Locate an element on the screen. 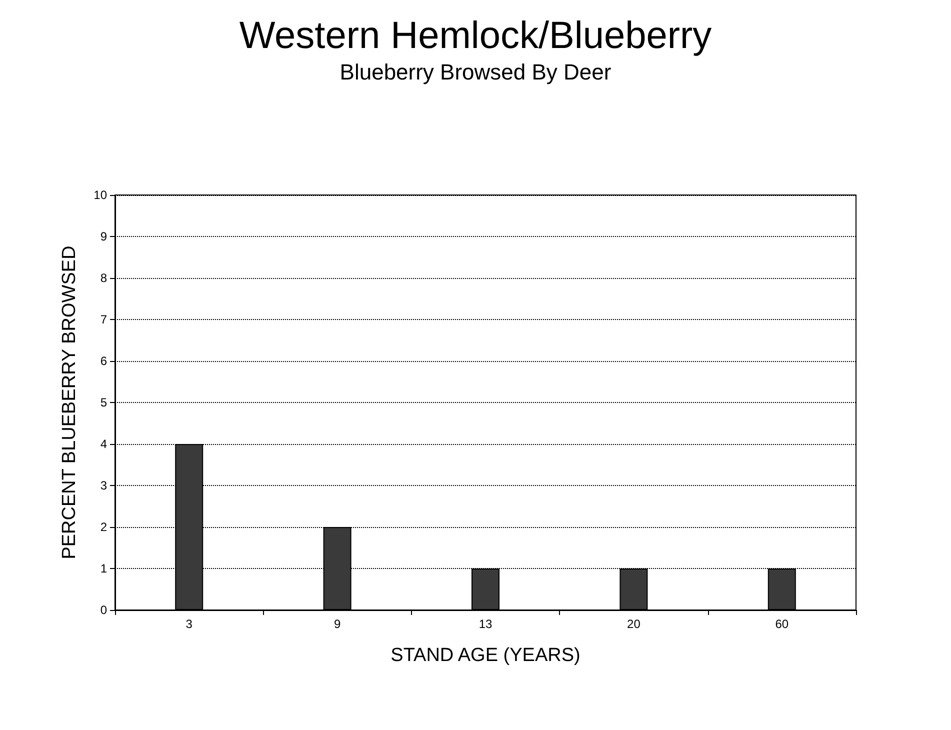 The width and height of the screenshot is (951, 730). y-tick-label: 2 is located at coordinates (104, 527).